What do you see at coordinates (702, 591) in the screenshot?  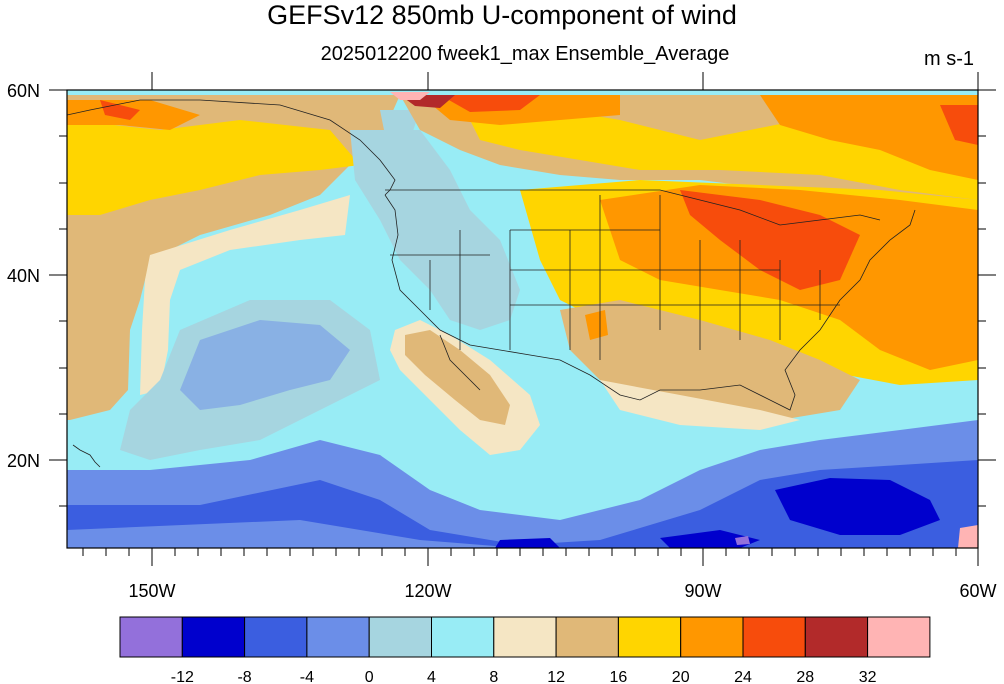 I see `lon-label-90w: 90W` at bounding box center [702, 591].